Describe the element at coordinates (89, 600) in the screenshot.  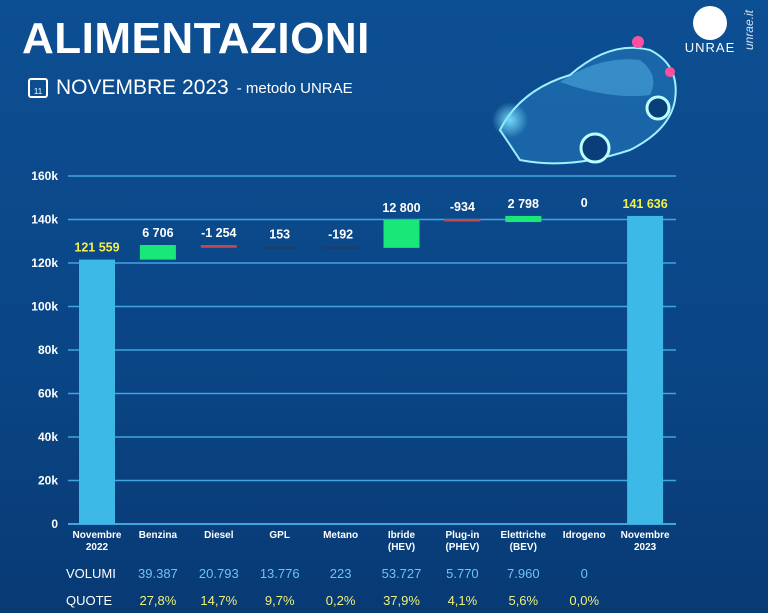
I see `quote-label: QUOTE` at that location.